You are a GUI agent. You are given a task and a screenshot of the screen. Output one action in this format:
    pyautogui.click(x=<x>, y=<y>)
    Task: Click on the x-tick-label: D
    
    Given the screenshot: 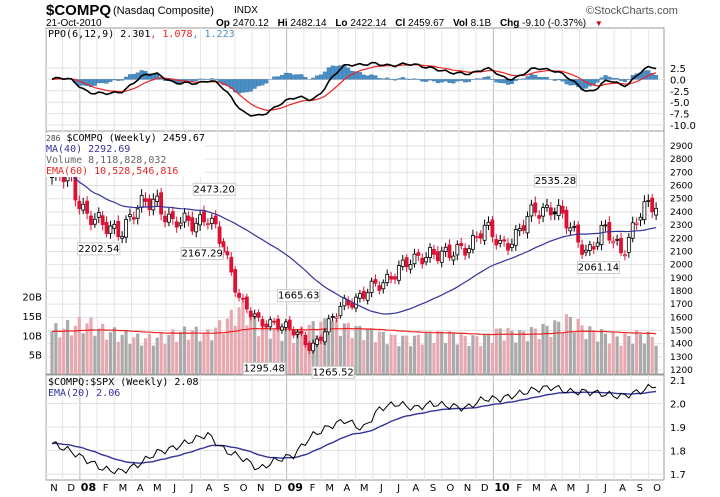 What is the action you would take?
    pyautogui.click(x=485, y=488)
    